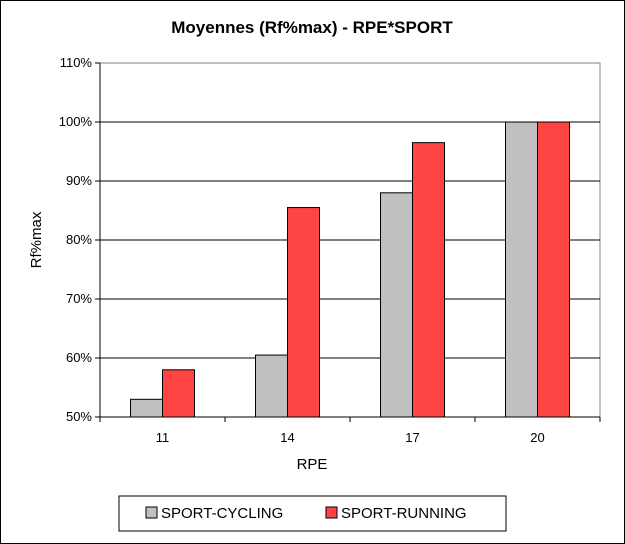 This screenshot has width=625, height=544. What do you see at coordinates (79, 416) in the screenshot?
I see `y-tick-label: 50%` at bounding box center [79, 416].